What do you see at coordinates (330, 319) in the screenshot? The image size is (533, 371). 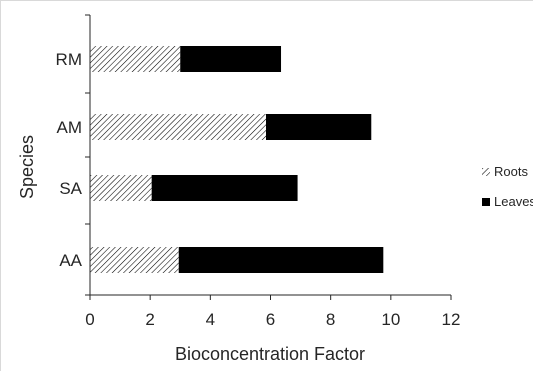 I see `x-tick-label: 8` at bounding box center [330, 319].